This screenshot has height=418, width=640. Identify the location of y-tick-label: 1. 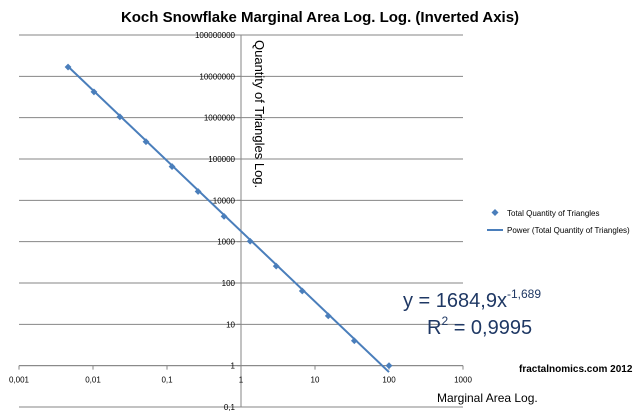
(233, 366).